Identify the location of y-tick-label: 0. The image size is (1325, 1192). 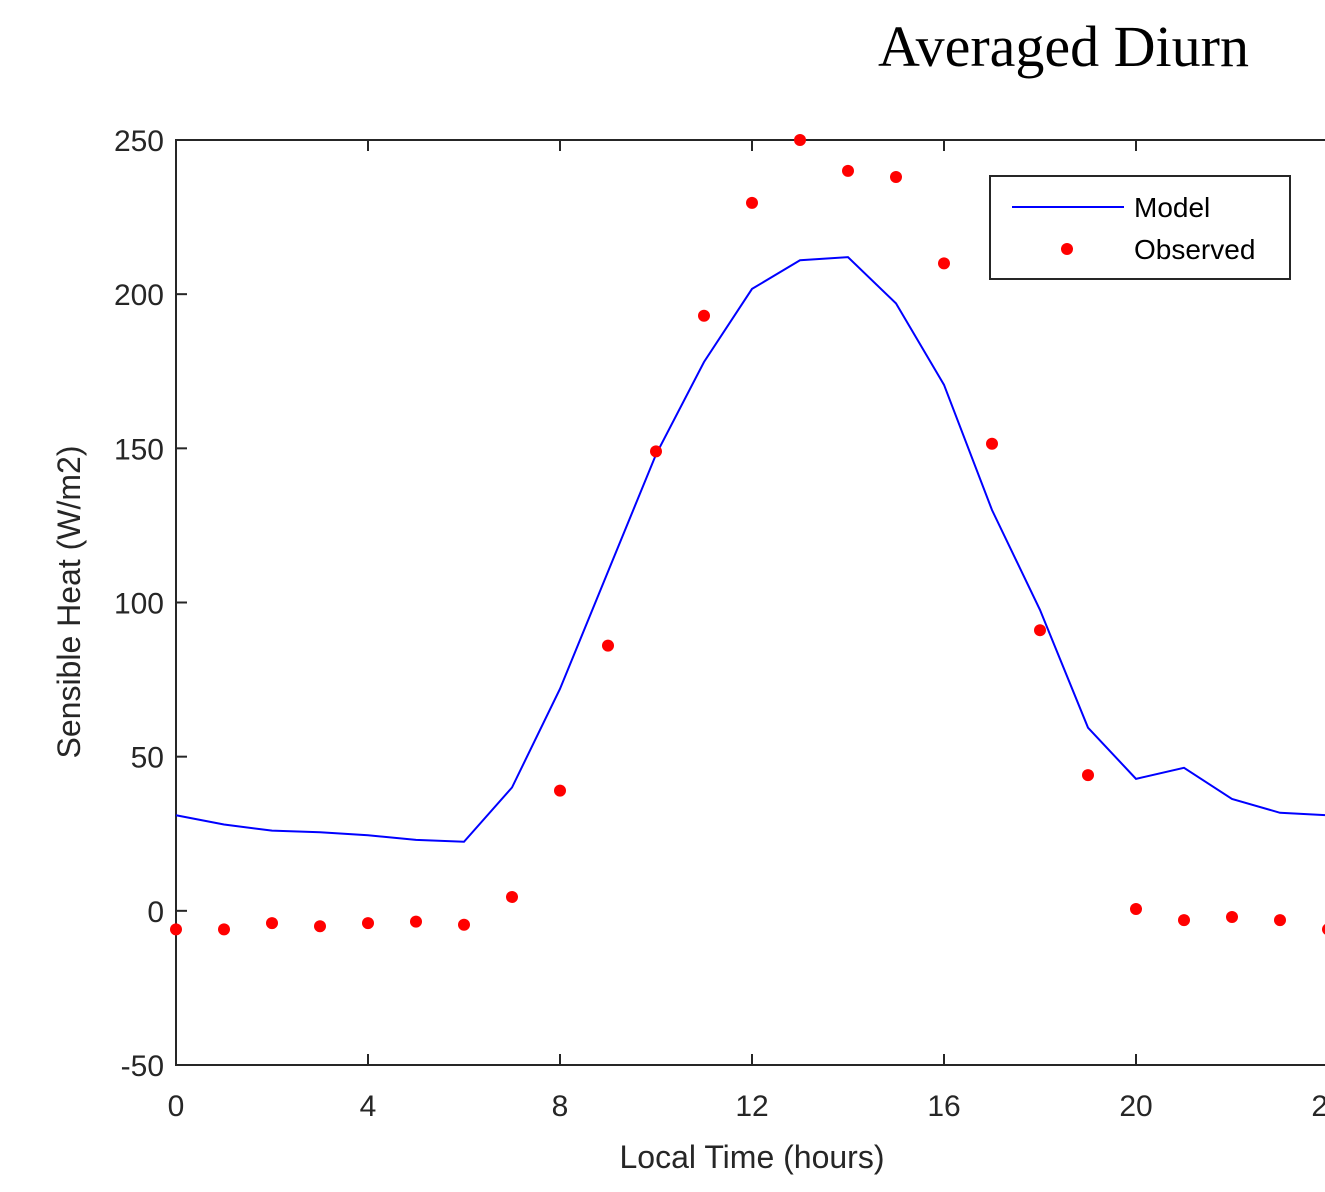
(155, 912).